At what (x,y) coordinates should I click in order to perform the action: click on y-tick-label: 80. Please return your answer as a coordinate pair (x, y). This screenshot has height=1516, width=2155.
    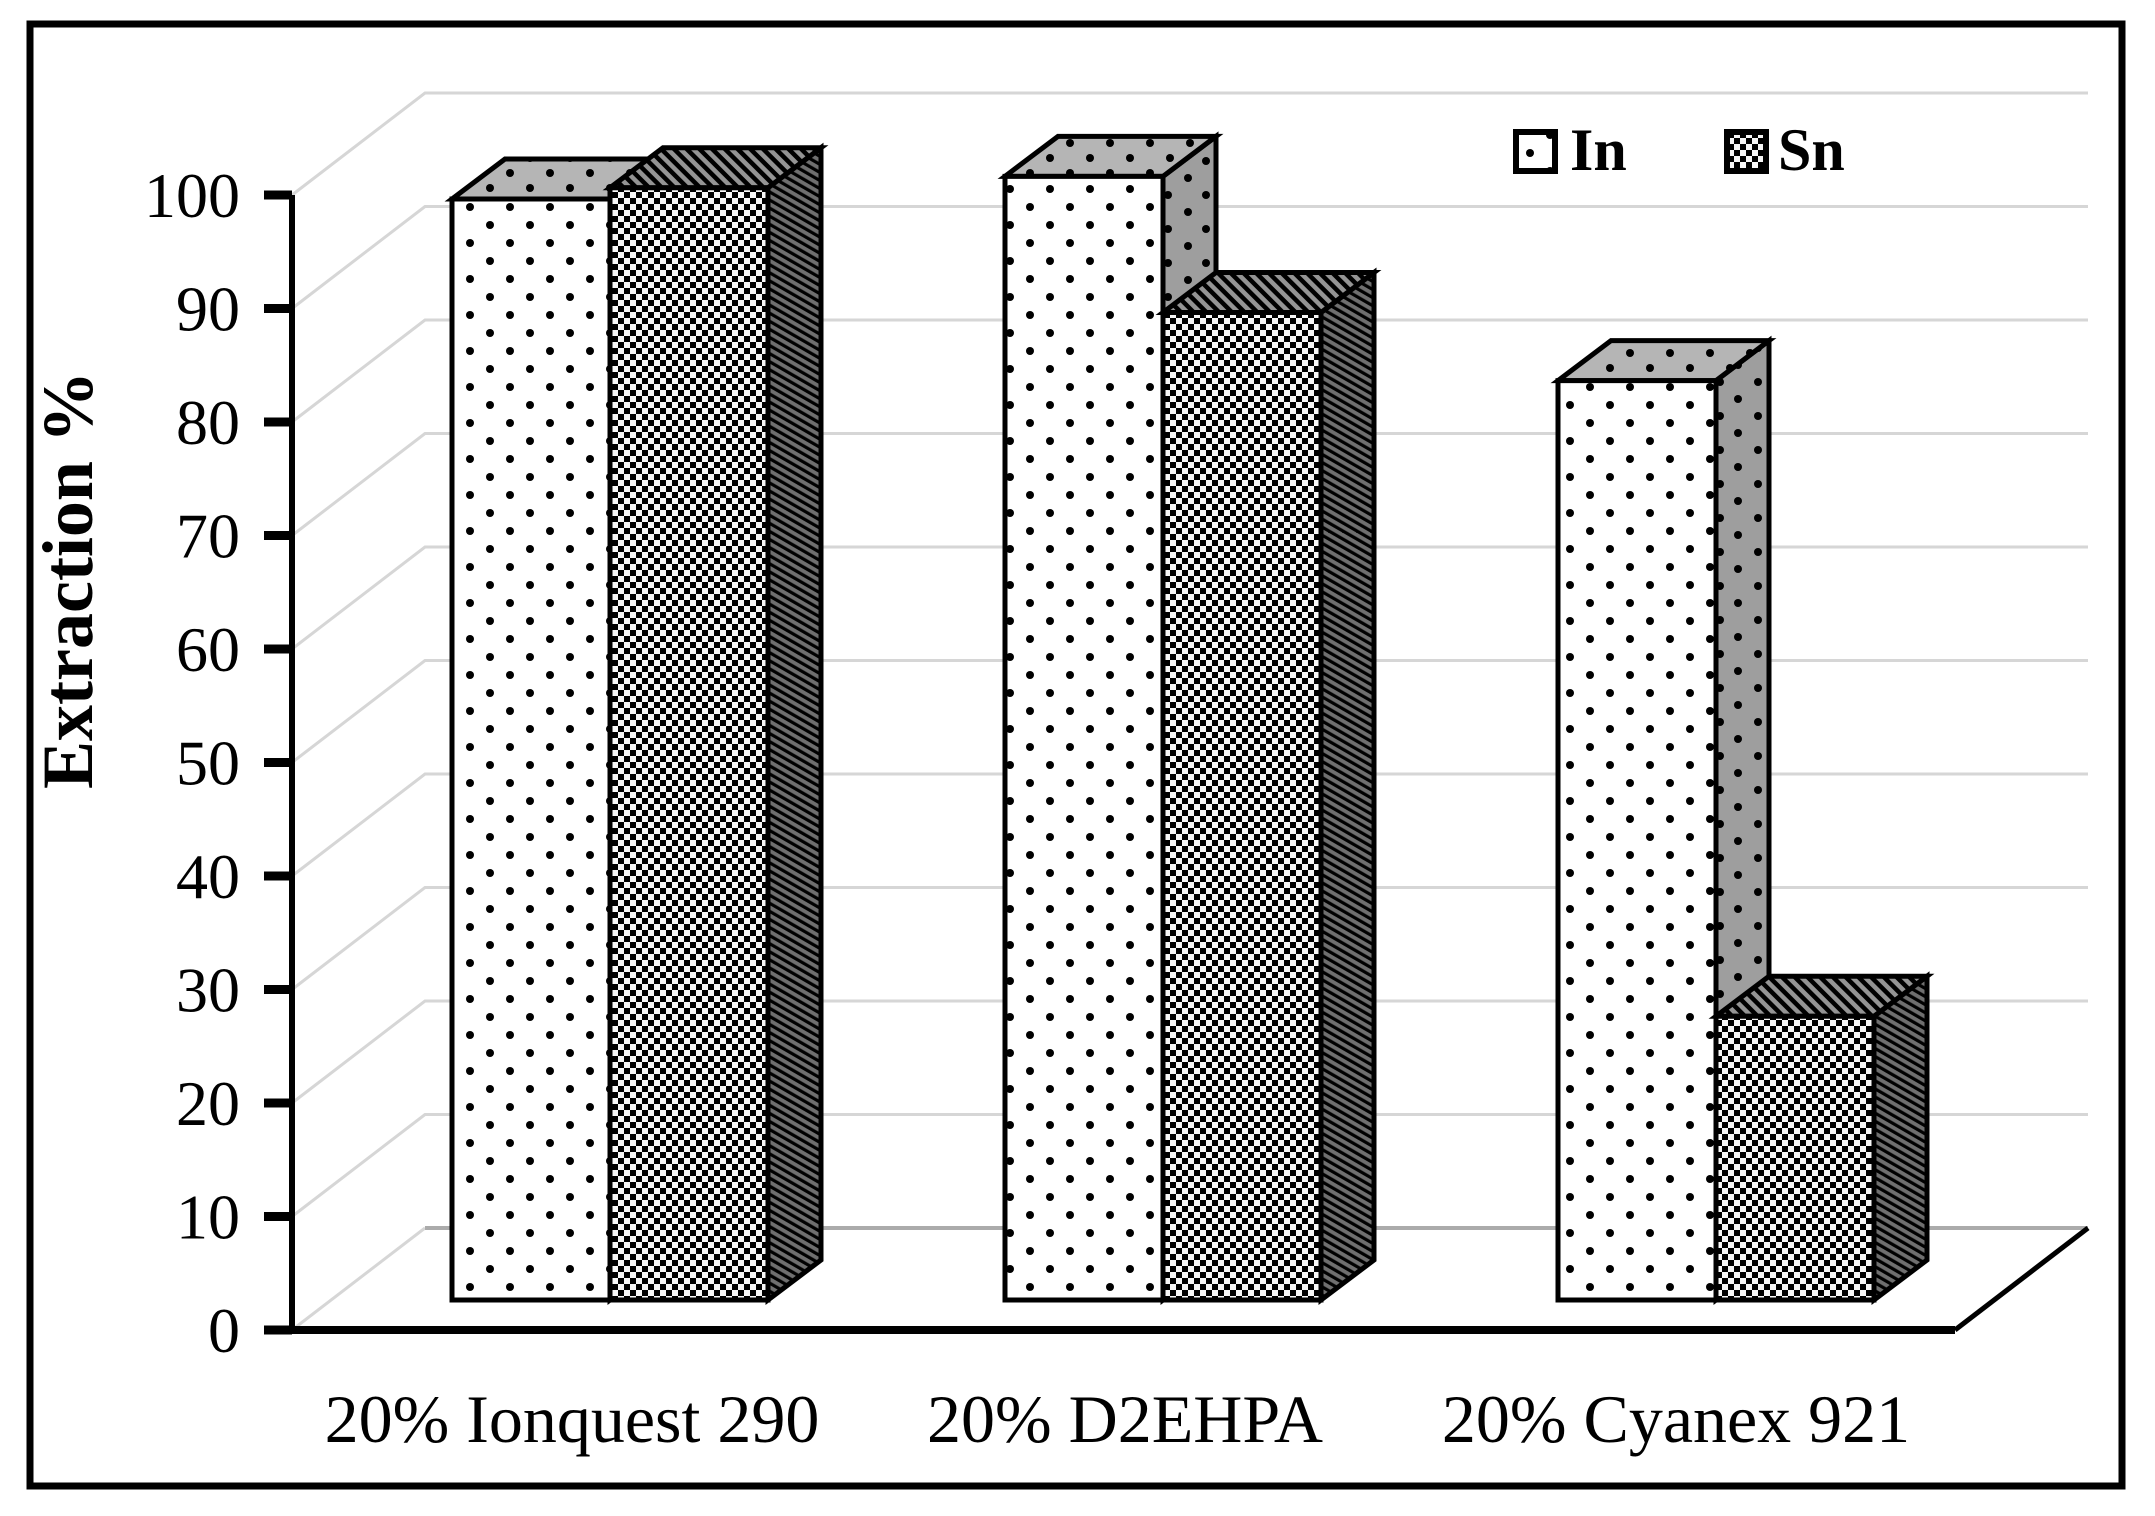
    Looking at the image, I should click on (208, 422).